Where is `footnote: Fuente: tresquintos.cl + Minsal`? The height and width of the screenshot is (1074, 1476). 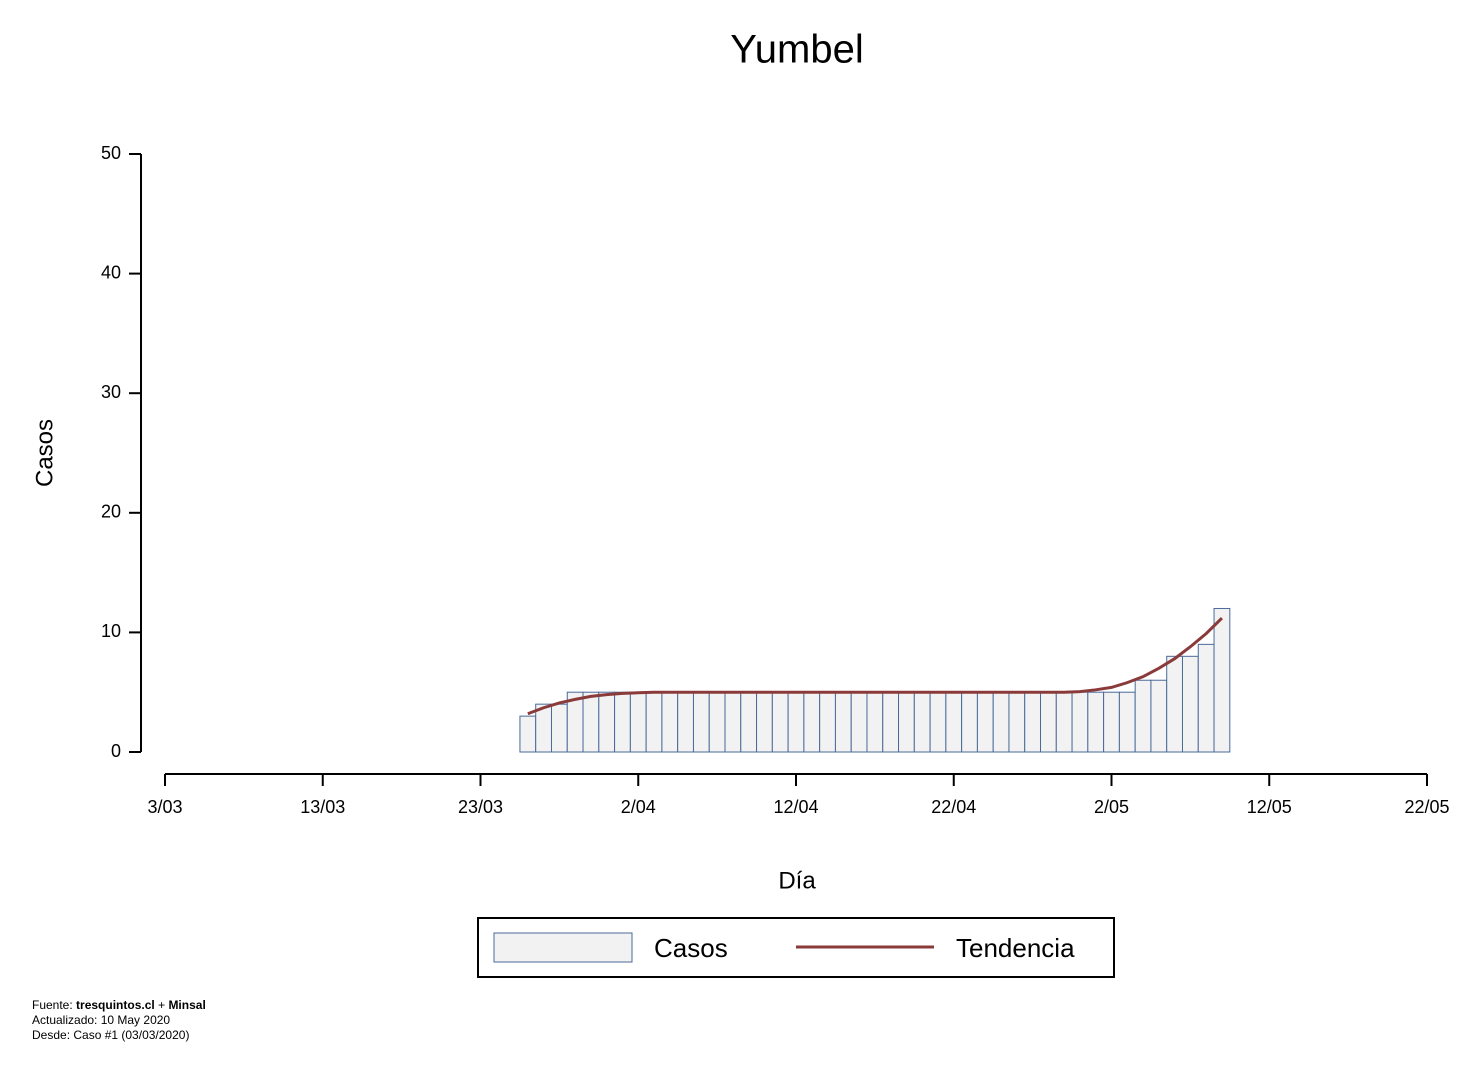
footnote: Fuente: tresquintos.cl + Minsal is located at coordinates (119, 1005).